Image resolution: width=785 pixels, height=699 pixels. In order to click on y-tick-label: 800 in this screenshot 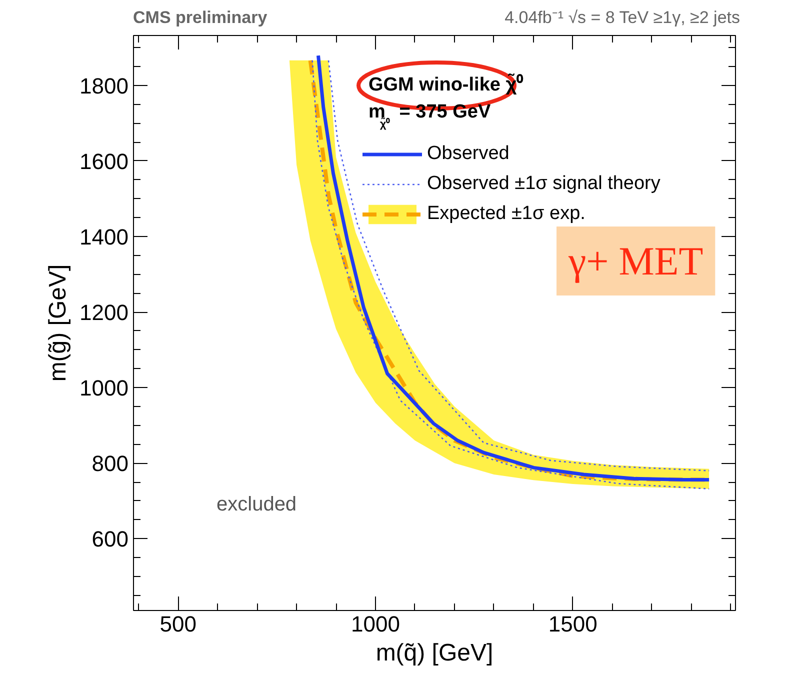, I will do `click(110, 463)`.